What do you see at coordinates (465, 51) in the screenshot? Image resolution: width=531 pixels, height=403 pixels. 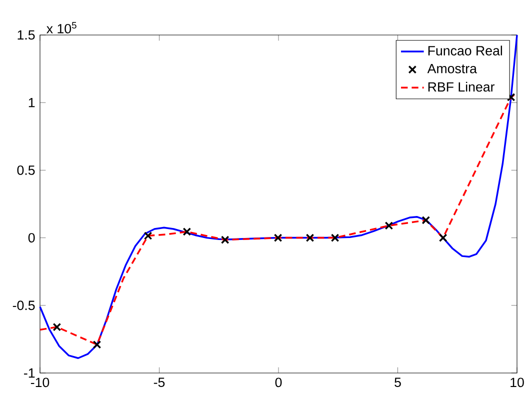 I see `legend-label: Funcao Real` at bounding box center [465, 51].